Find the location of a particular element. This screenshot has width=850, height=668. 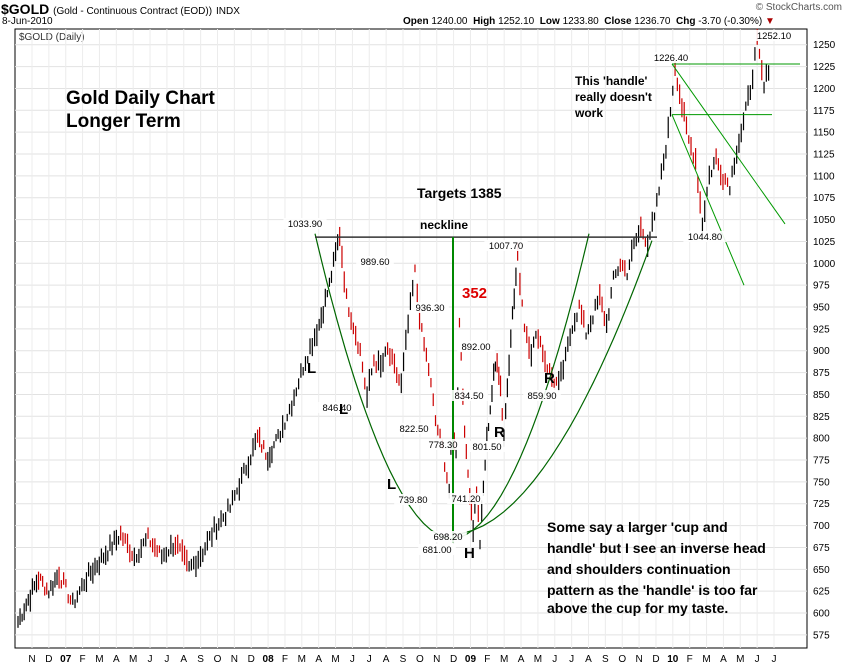

price-label: 801.50 is located at coordinates (486, 447).